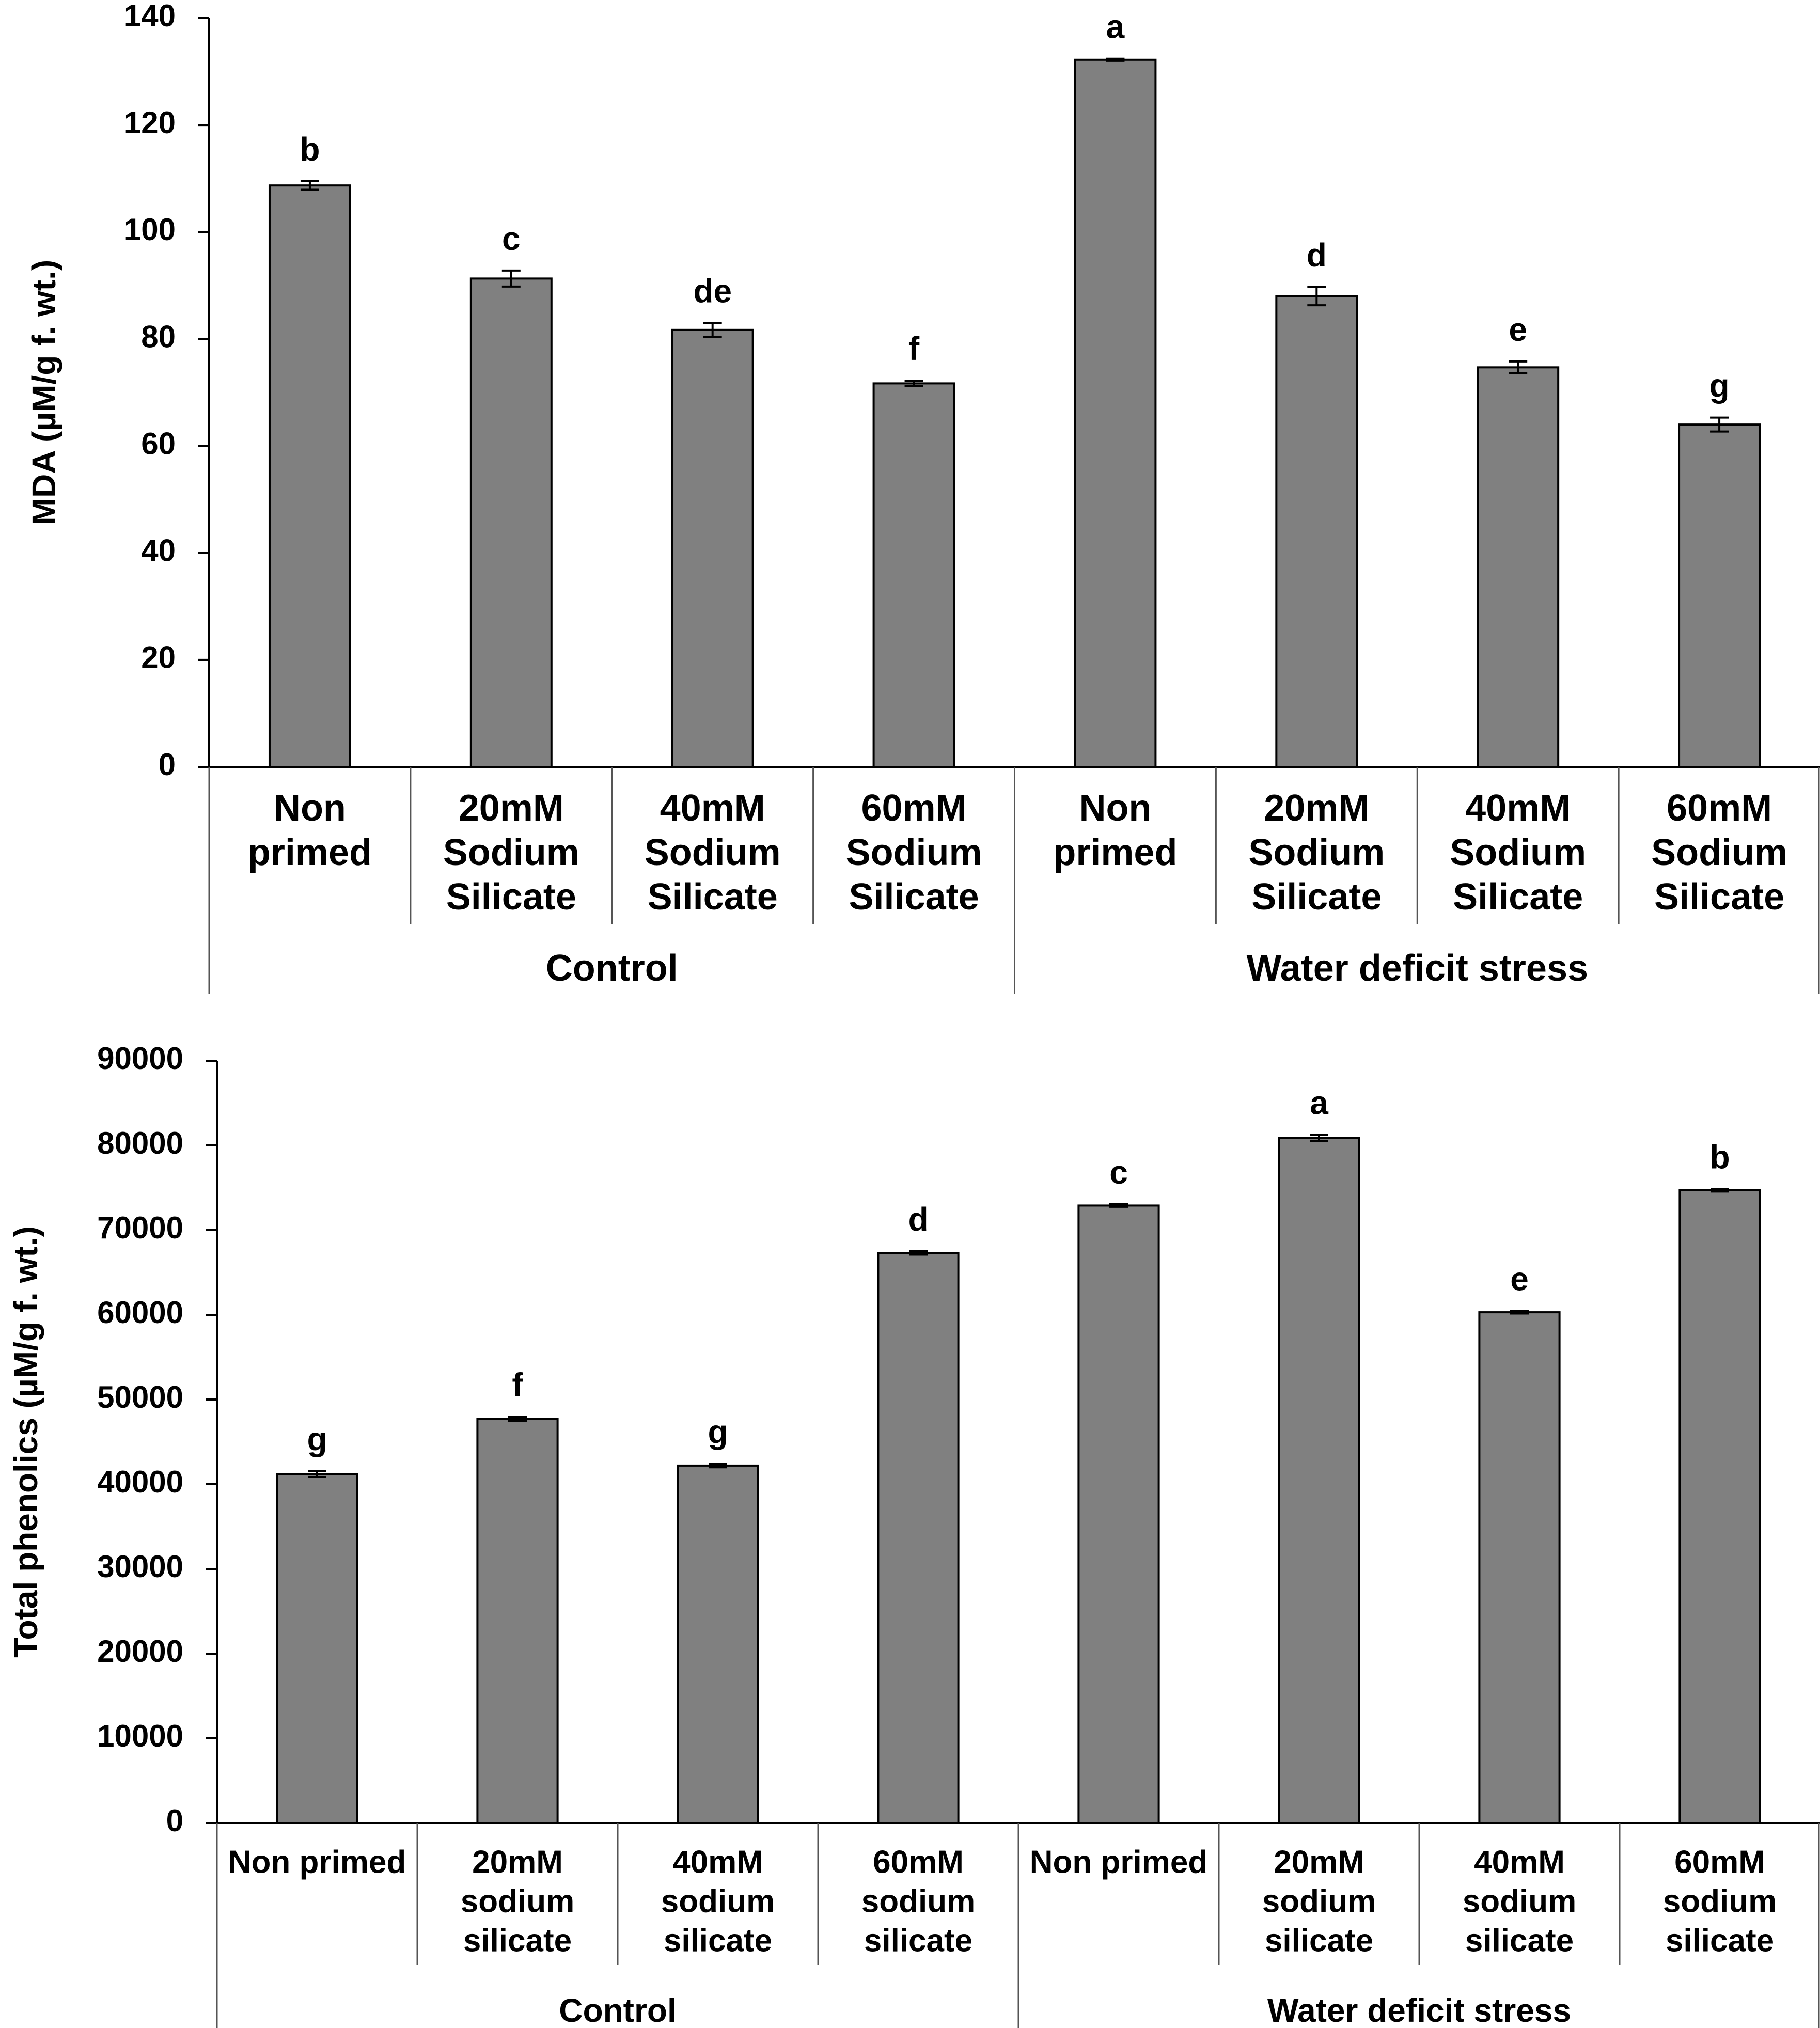 The width and height of the screenshot is (1820, 2028). Describe the element at coordinates (517, 1385) in the screenshot. I see `significance-letter: f` at that location.